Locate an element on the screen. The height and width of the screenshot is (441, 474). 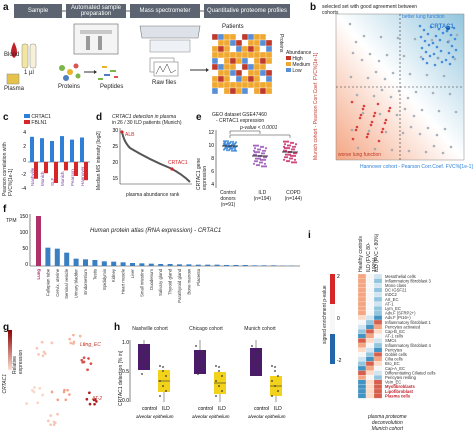
legend-high: High is located at coordinates (297, 59).